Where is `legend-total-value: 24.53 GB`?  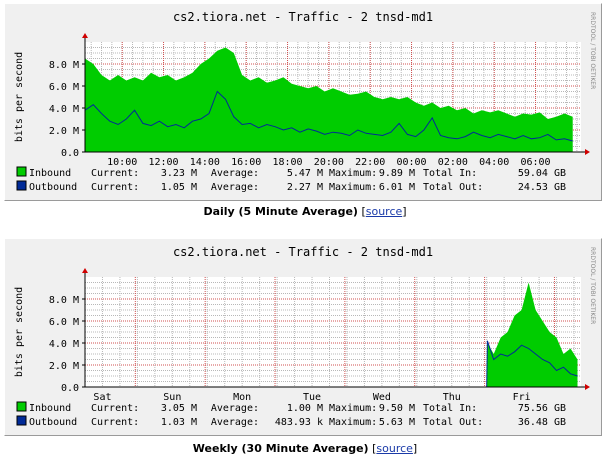
legend-total-value: 24.53 GB is located at coordinates (542, 187).